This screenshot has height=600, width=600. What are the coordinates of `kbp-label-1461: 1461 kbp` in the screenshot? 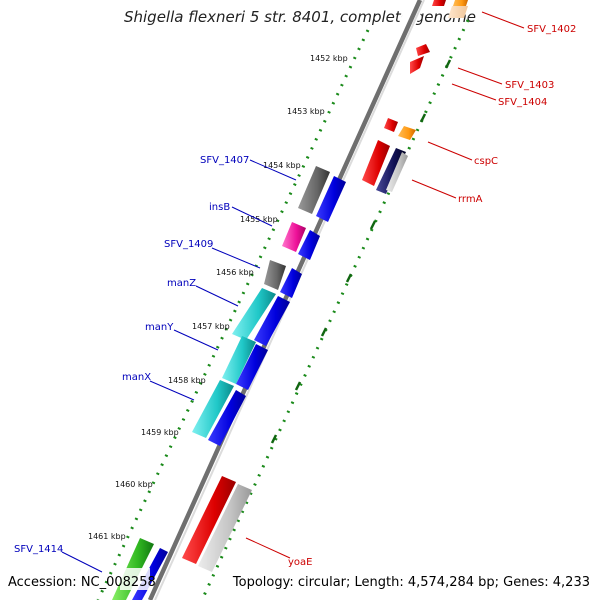 It's located at (107, 536).